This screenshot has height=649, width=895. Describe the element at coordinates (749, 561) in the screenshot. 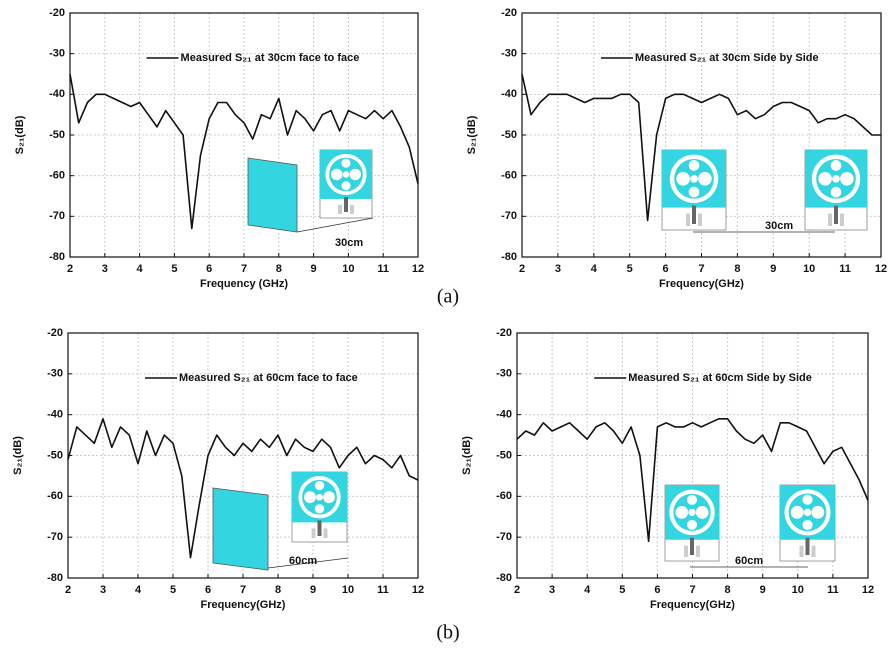

I see `distance-label: 60cm` at that location.